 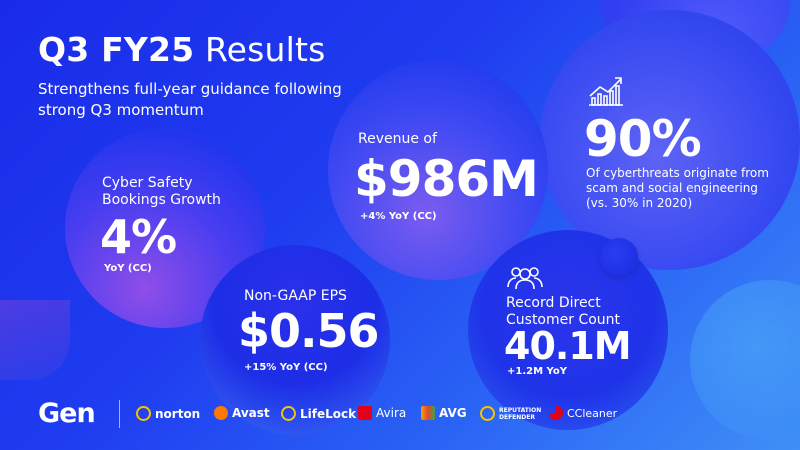 What do you see at coordinates (286, 367) in the screenshot?
I see `eps-note: +15% YoY (CC)` at bounding box center [286, 367].